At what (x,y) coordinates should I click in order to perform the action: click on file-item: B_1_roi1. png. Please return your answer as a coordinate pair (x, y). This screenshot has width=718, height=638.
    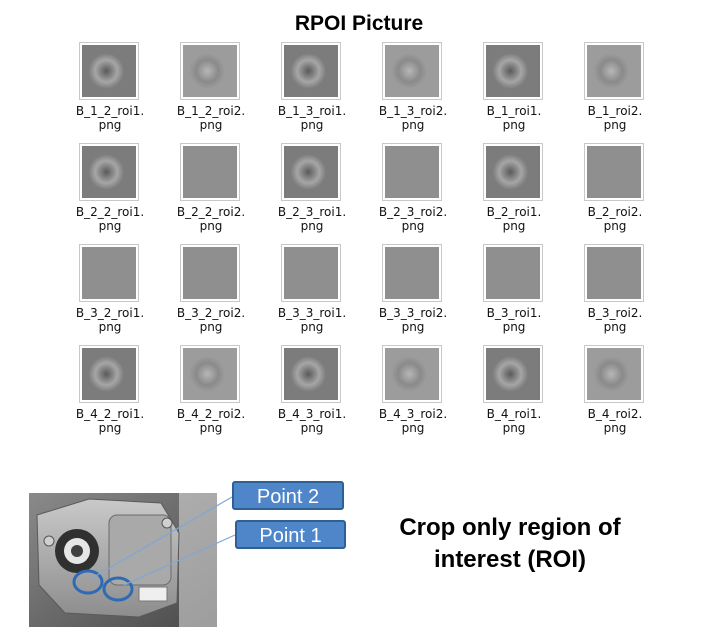
    Looking at the image, I should click on (514, 92).